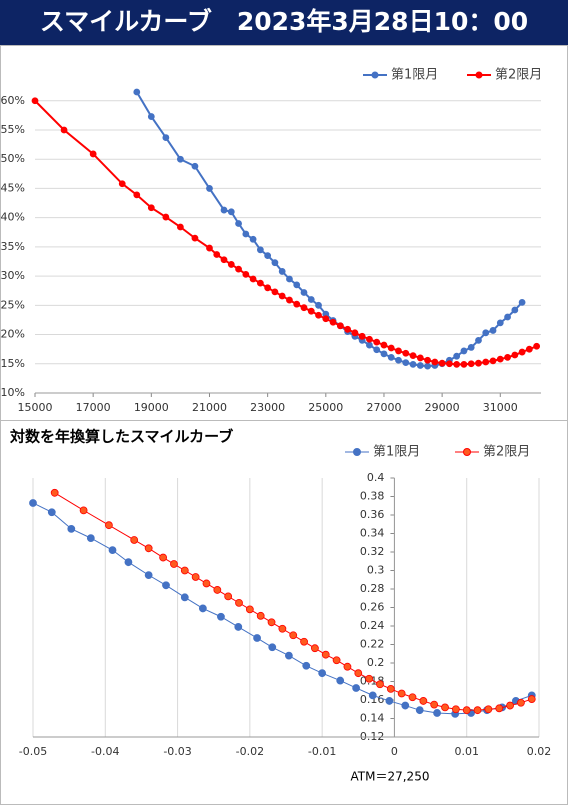  I want to click on x-tick-label: 19000, so click(151, 407).